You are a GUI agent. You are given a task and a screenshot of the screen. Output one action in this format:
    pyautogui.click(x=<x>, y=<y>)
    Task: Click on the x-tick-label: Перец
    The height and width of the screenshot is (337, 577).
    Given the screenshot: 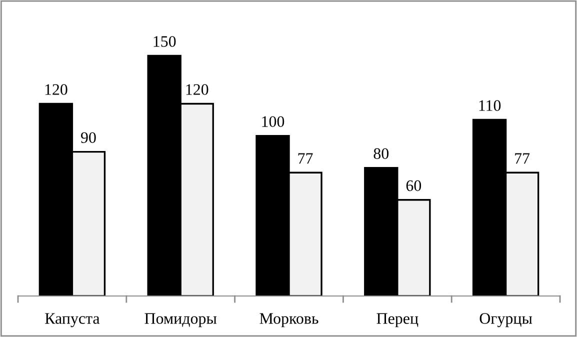 What is the action you would take?
    pyautogui.click(x=397, y=320)
    